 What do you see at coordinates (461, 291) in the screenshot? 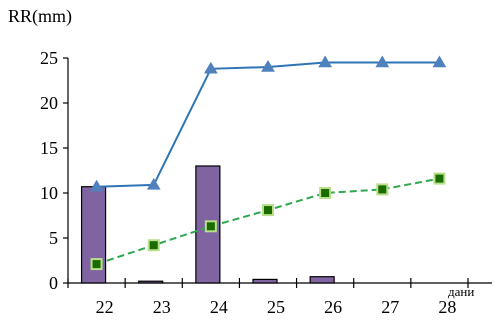
I see `x-axis-title: дани` at bounding box center [461, 291].